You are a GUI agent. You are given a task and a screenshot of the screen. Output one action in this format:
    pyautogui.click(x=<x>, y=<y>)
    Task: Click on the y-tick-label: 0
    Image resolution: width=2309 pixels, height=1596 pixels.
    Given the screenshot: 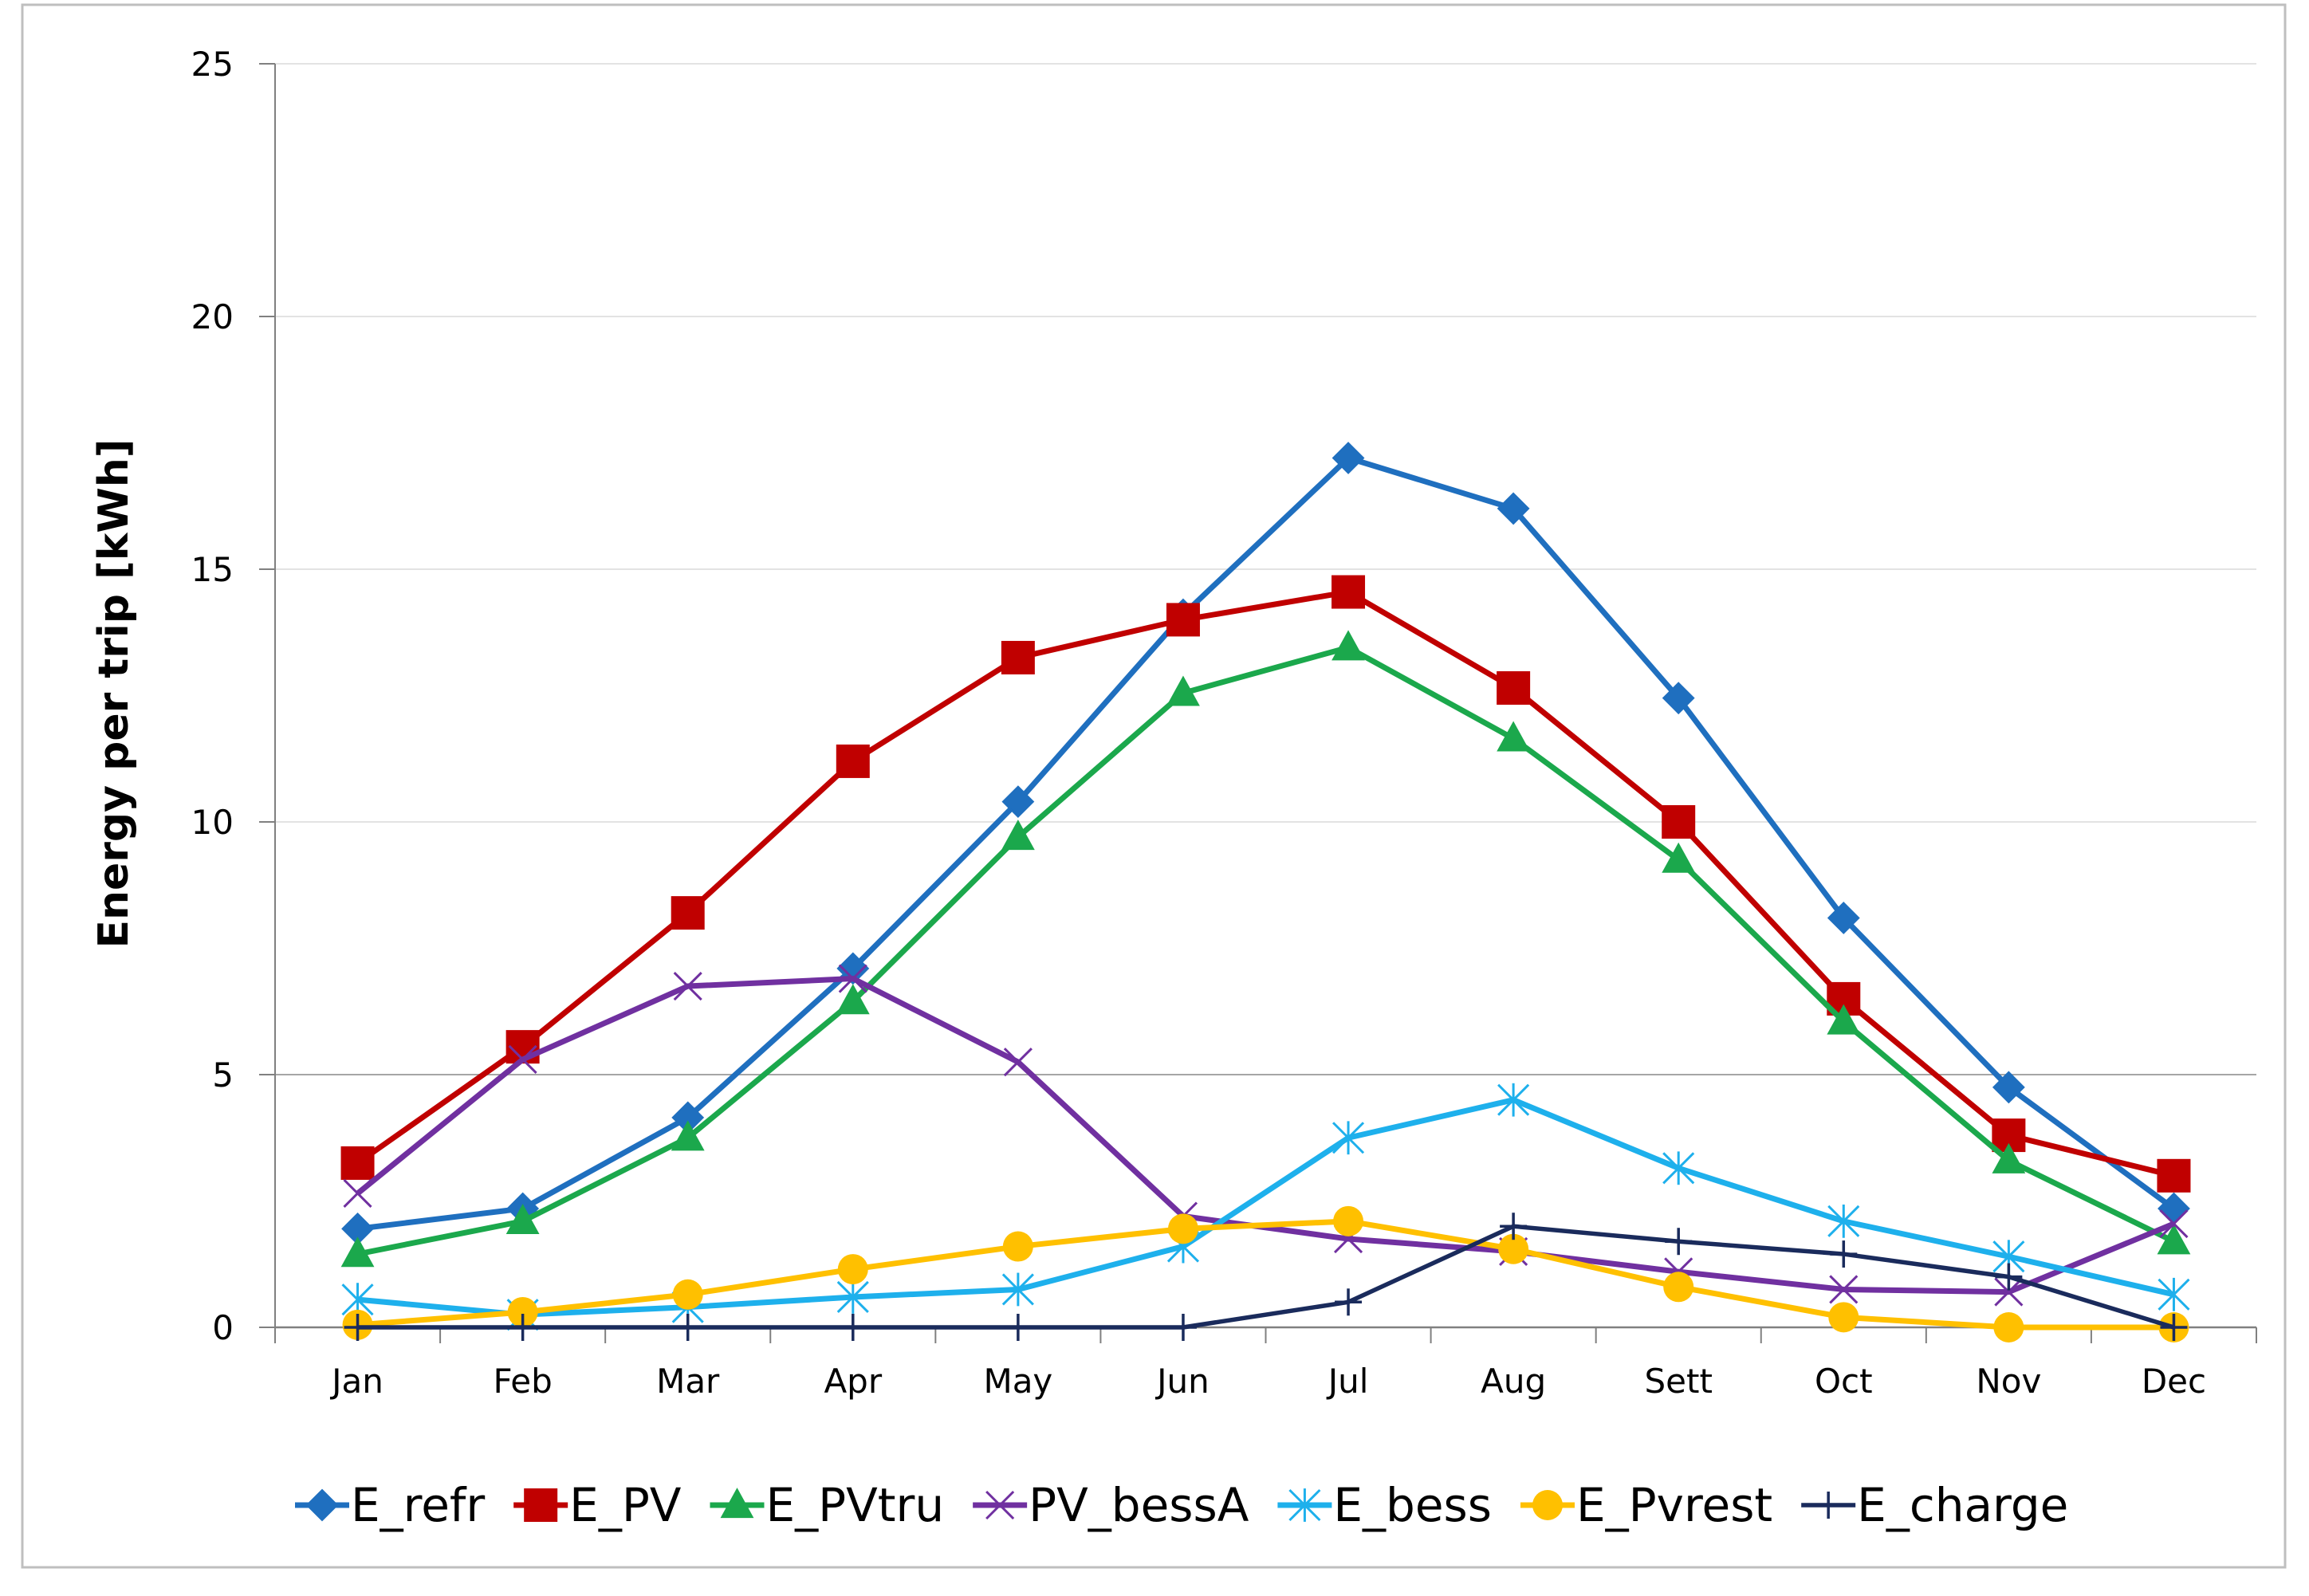 What is the action you would take?
    pyautogui.click(x=223, y=1327)
    